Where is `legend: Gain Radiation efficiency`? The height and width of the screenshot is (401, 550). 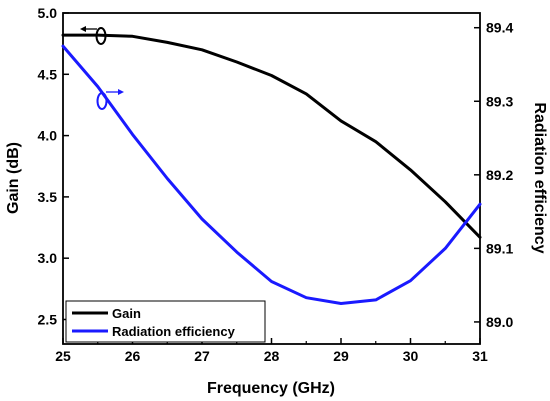
legend: Gain Radiation efficiency is located at coordinates (165, 321).